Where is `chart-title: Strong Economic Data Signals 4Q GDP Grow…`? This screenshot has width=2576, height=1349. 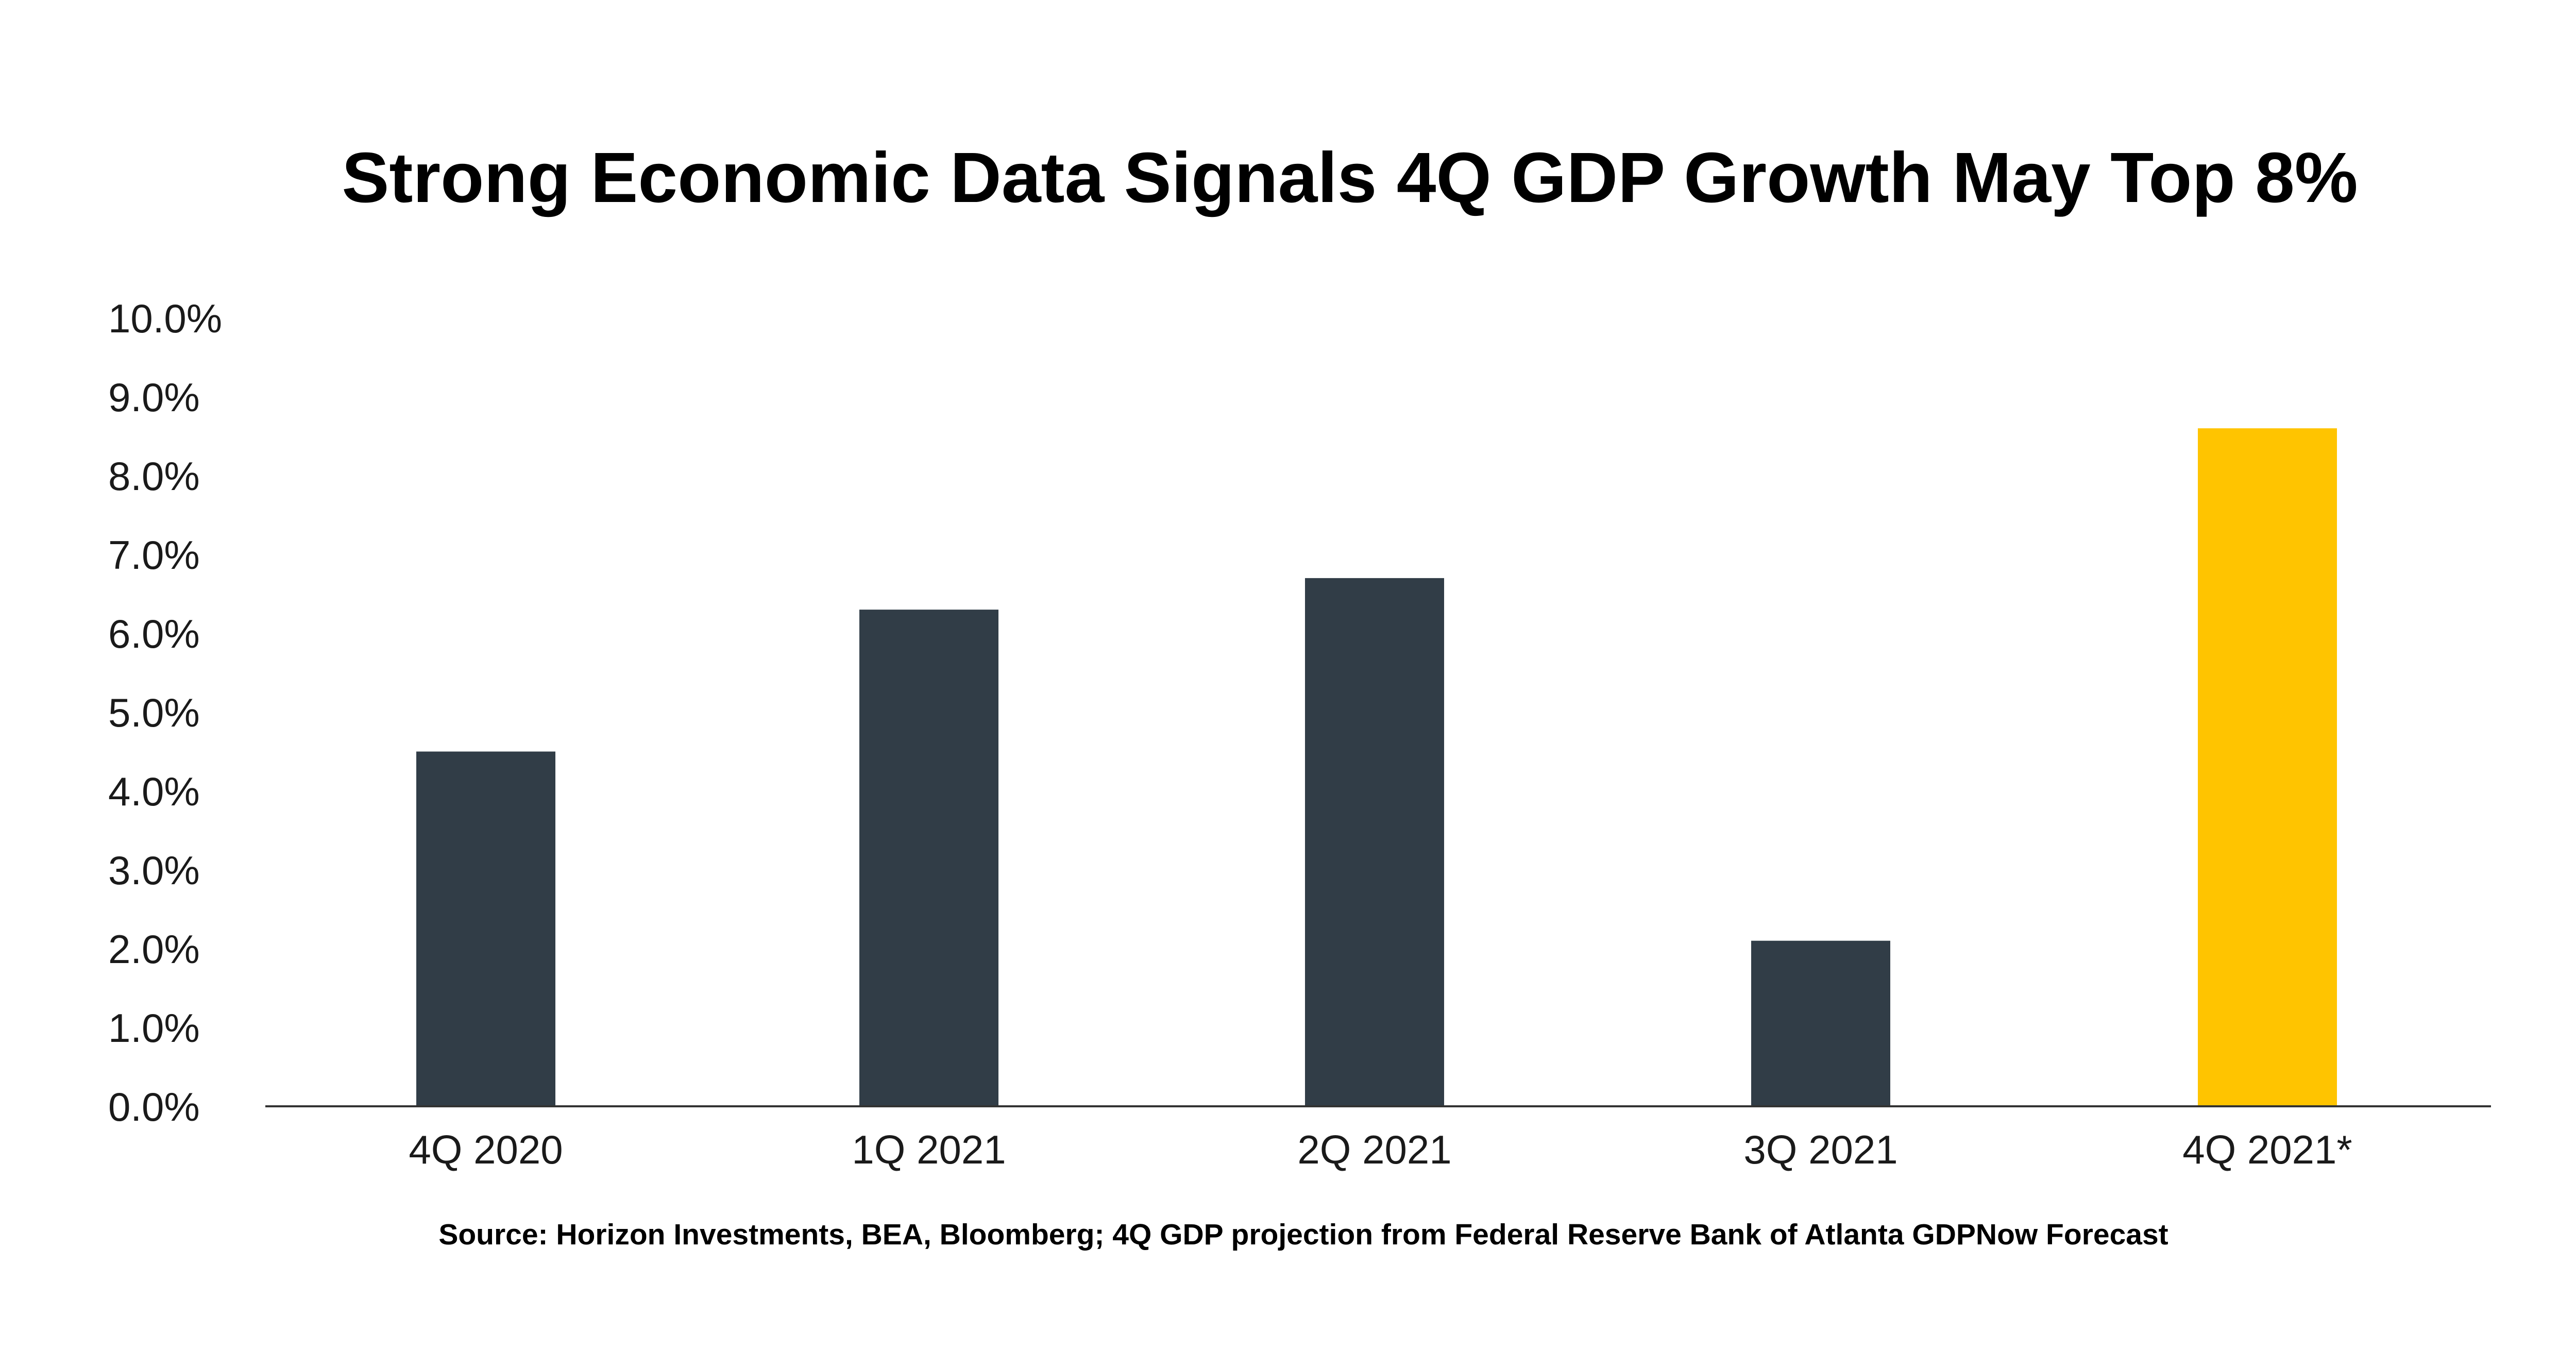
chart-title: Strong Economic Data Signals 4Q GDP Grow… is located at coordinates (1350, 177).